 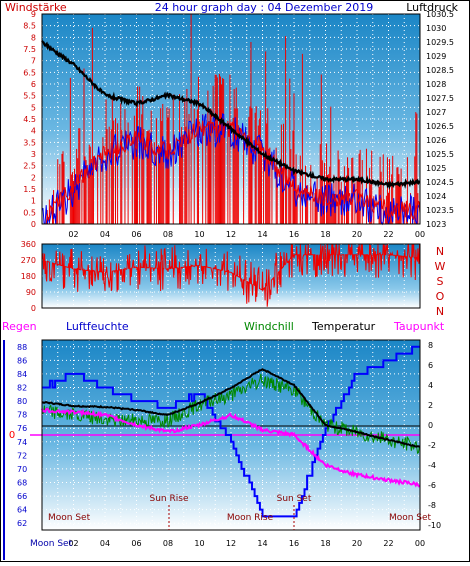 I want to click on moon-set-axis: Moon Set, so click(x=51, y=544).